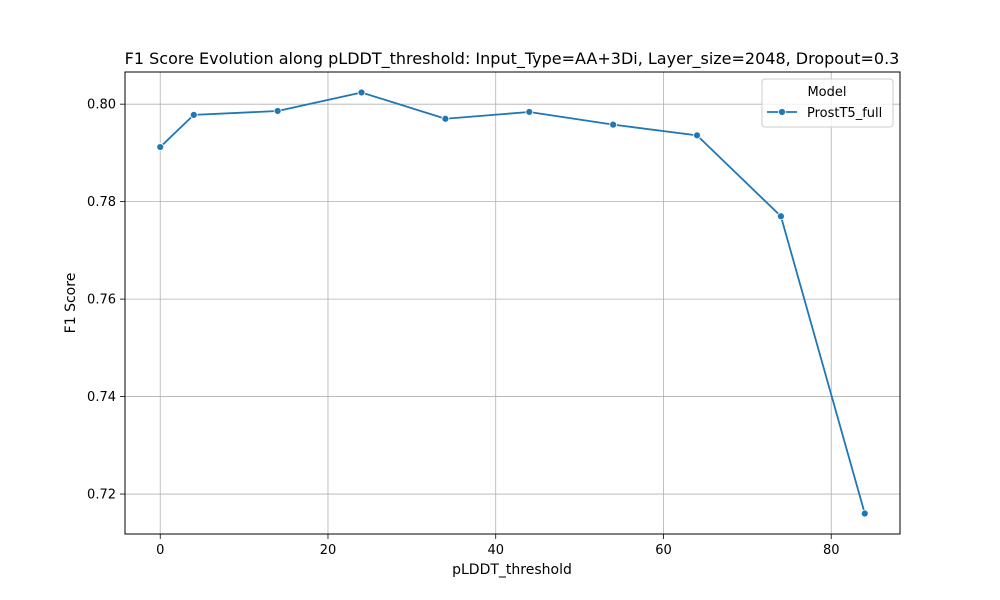 The width and height of the screenshot is (1000, 600). I want to click on y-tick-label: 0.72, so click(101, 495).